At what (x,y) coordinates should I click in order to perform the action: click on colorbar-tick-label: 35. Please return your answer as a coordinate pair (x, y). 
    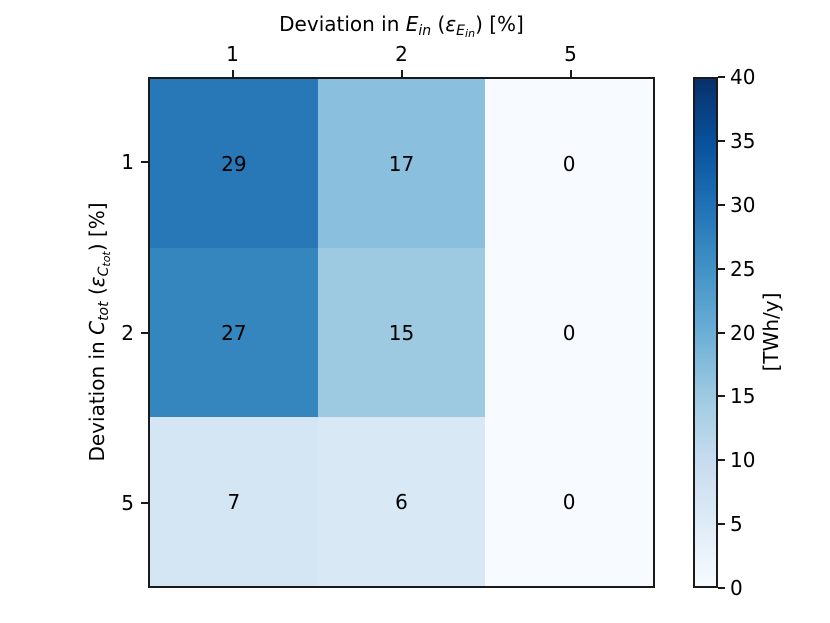
    Looking at the image, I should click on (743, 140).